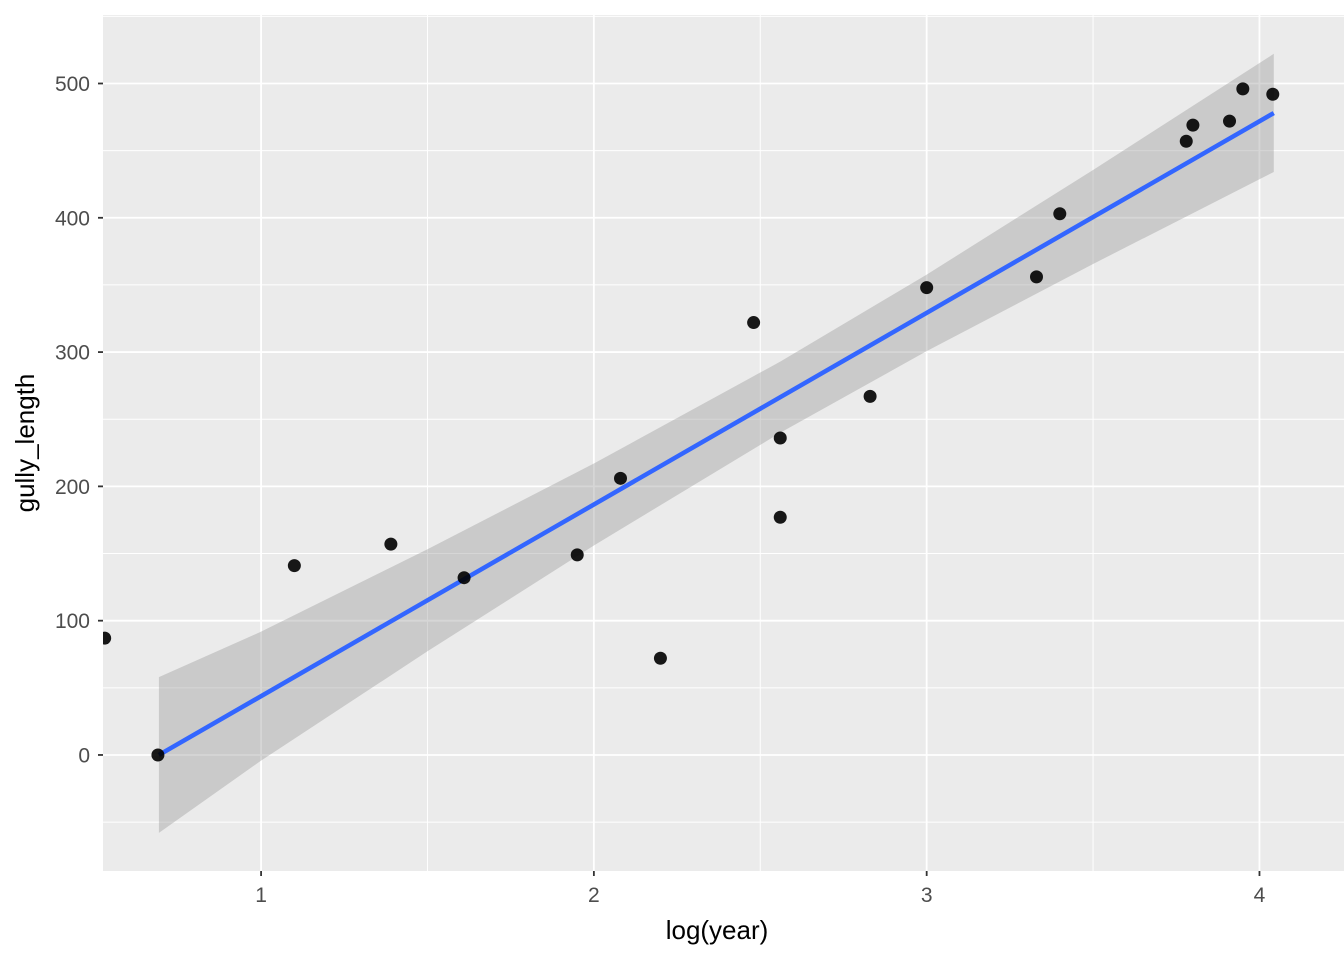 This screenshot has height=960, width=1344. I want to click on y-tick-label: 100, so click(72, 621).